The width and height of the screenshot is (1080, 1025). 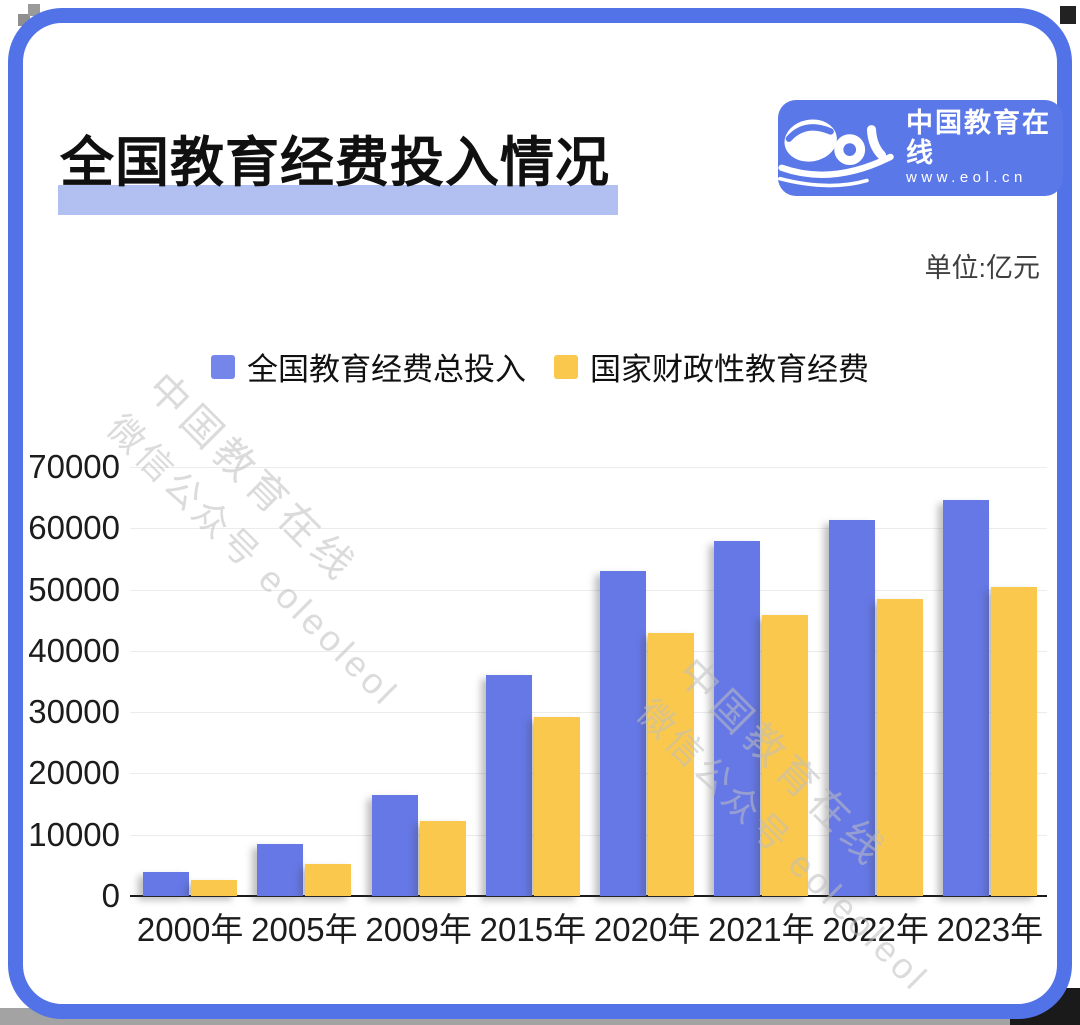 I want to click on y-axis-label: 20000, so click(x=74, y=773).